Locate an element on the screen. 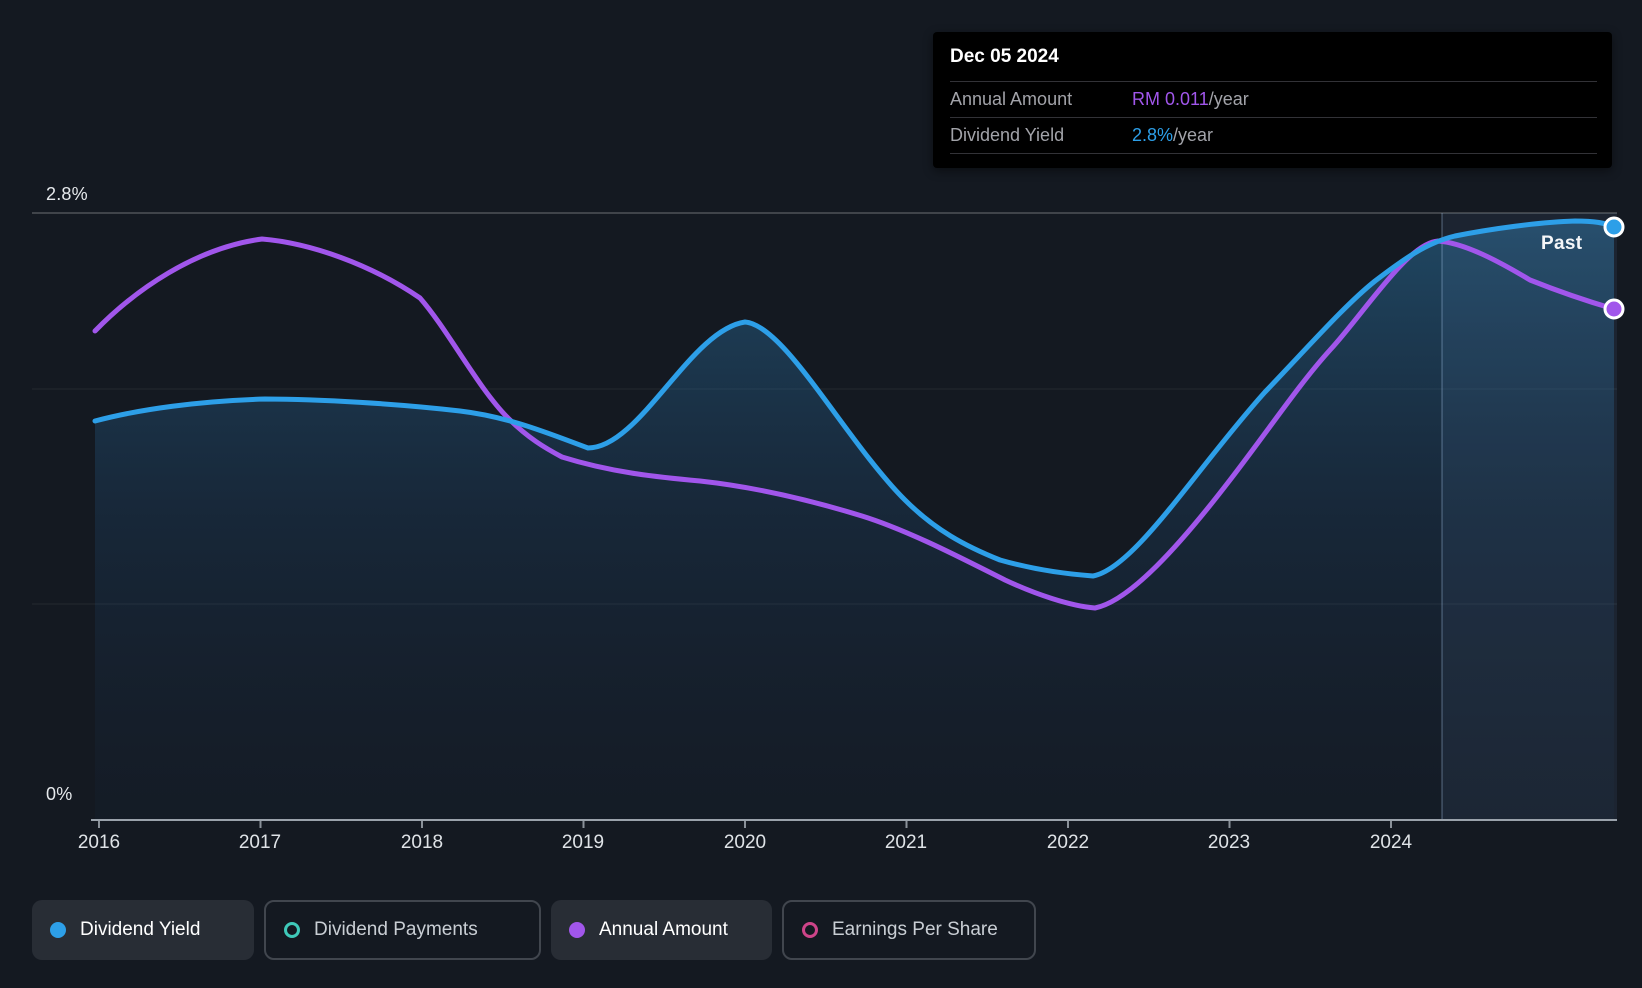 This screenshot has width=1642, height=988. x-tick-2018: 2018 is located at coordinates (422, 842).